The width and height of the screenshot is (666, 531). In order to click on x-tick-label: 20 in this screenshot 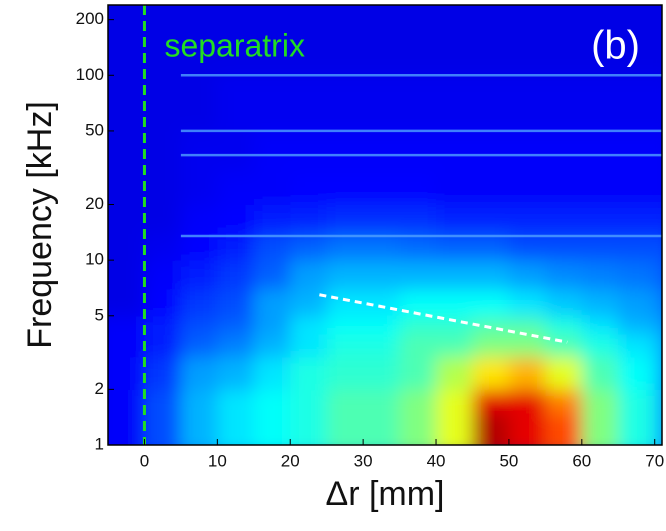, I will do `click(290, 460)`.